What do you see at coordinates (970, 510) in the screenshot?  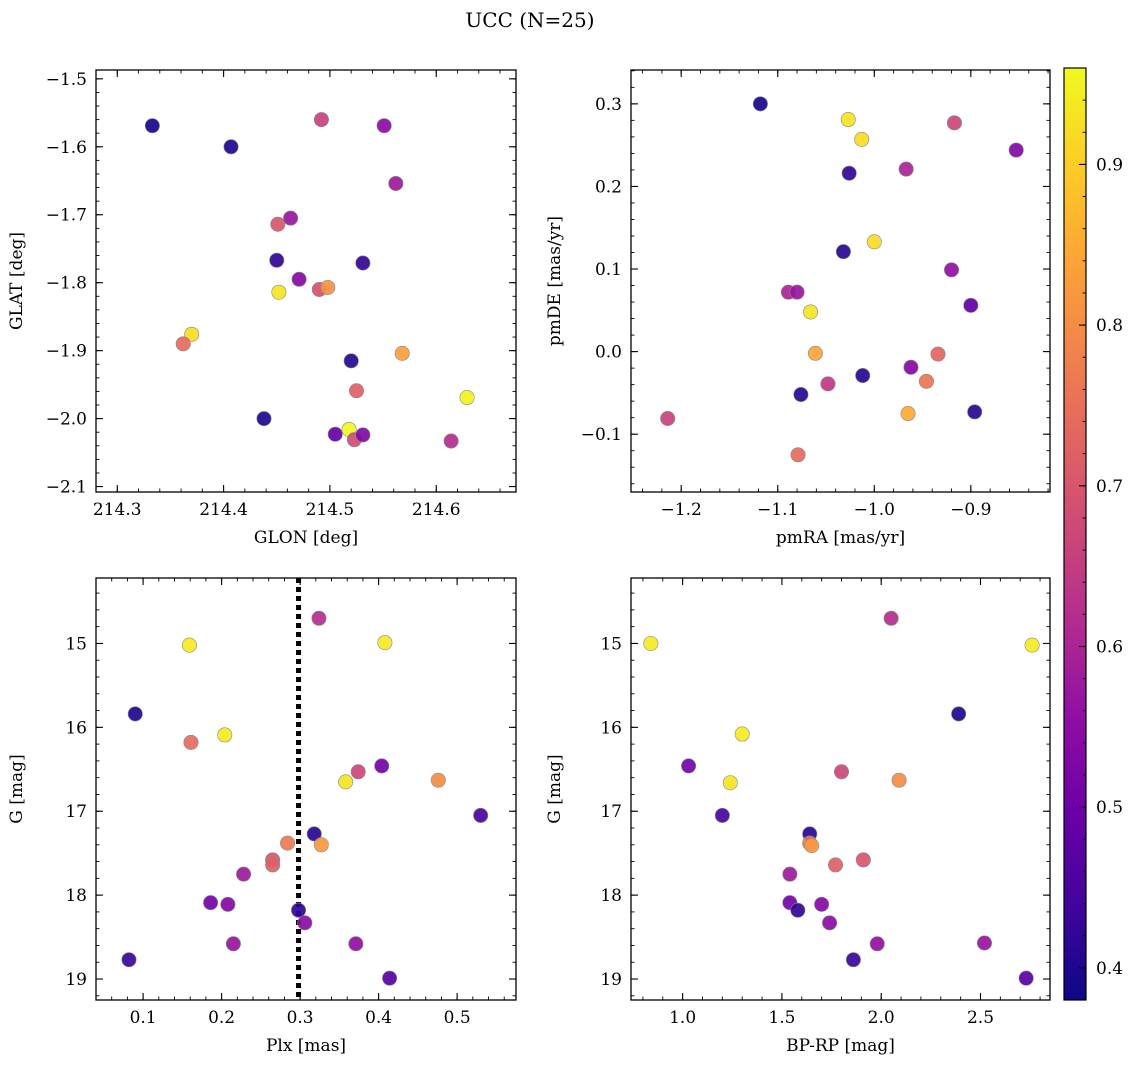 I see `x-tick-label: −0.9` at bounding box center [970, 510].